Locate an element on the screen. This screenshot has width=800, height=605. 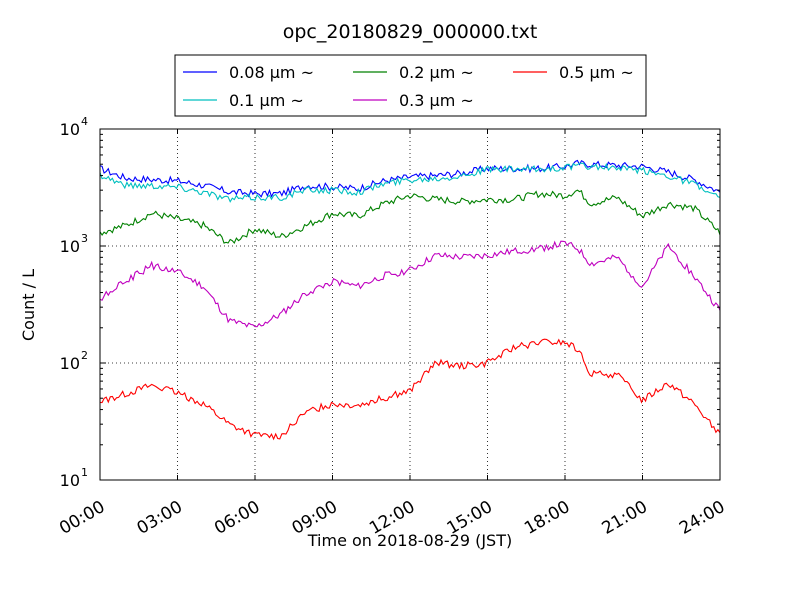
x-tick-label: 18:00 is located at coordinates (547, 518).